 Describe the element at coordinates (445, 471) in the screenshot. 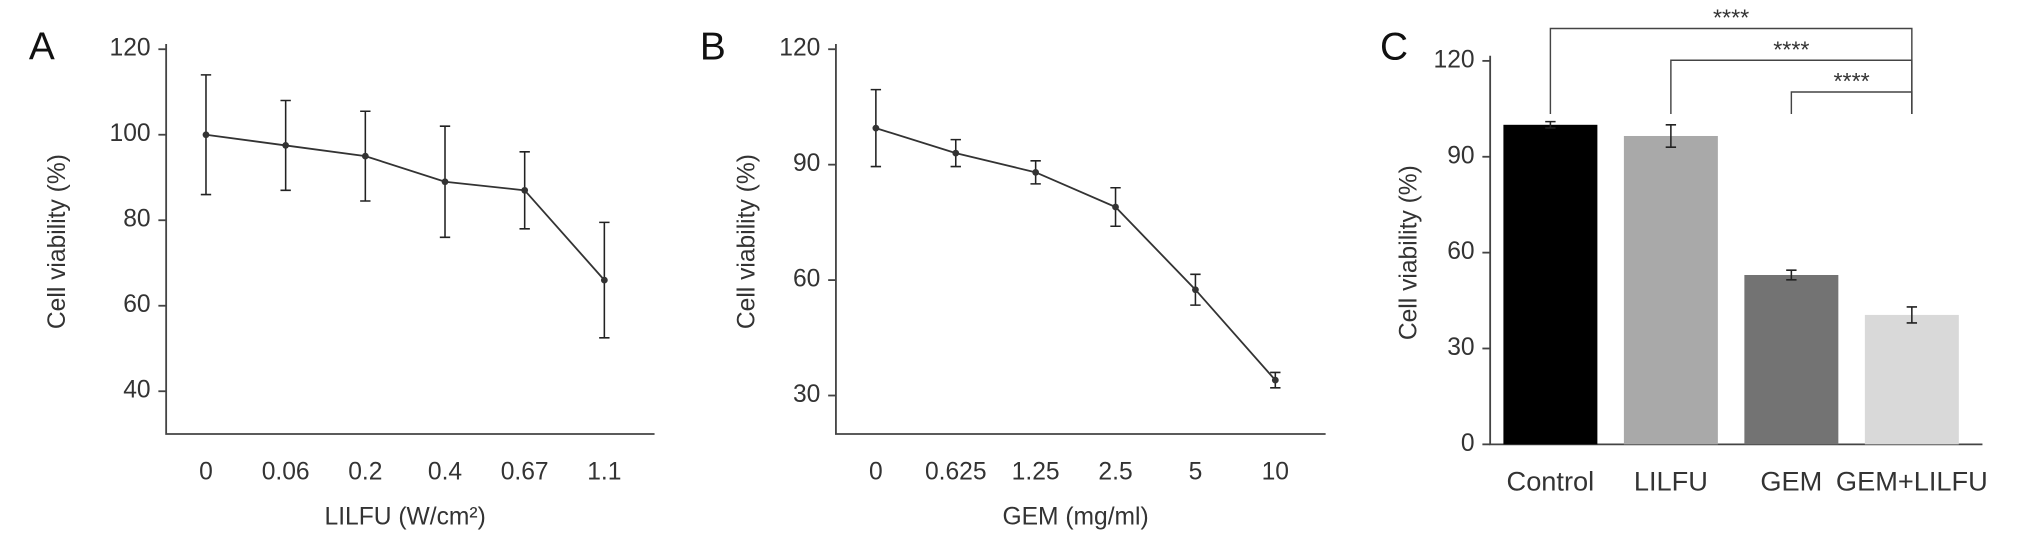

I see `x-tick-label: 0.4` at that location.